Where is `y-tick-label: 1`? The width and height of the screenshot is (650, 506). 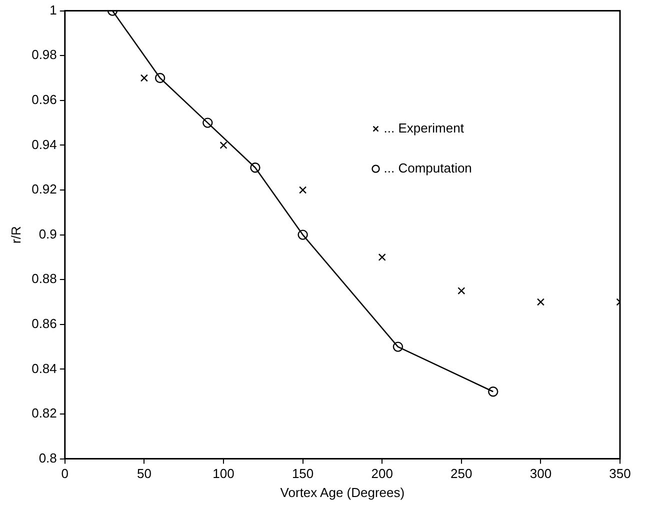 y-tick-label: 1 is located at coordinates (53, 10).